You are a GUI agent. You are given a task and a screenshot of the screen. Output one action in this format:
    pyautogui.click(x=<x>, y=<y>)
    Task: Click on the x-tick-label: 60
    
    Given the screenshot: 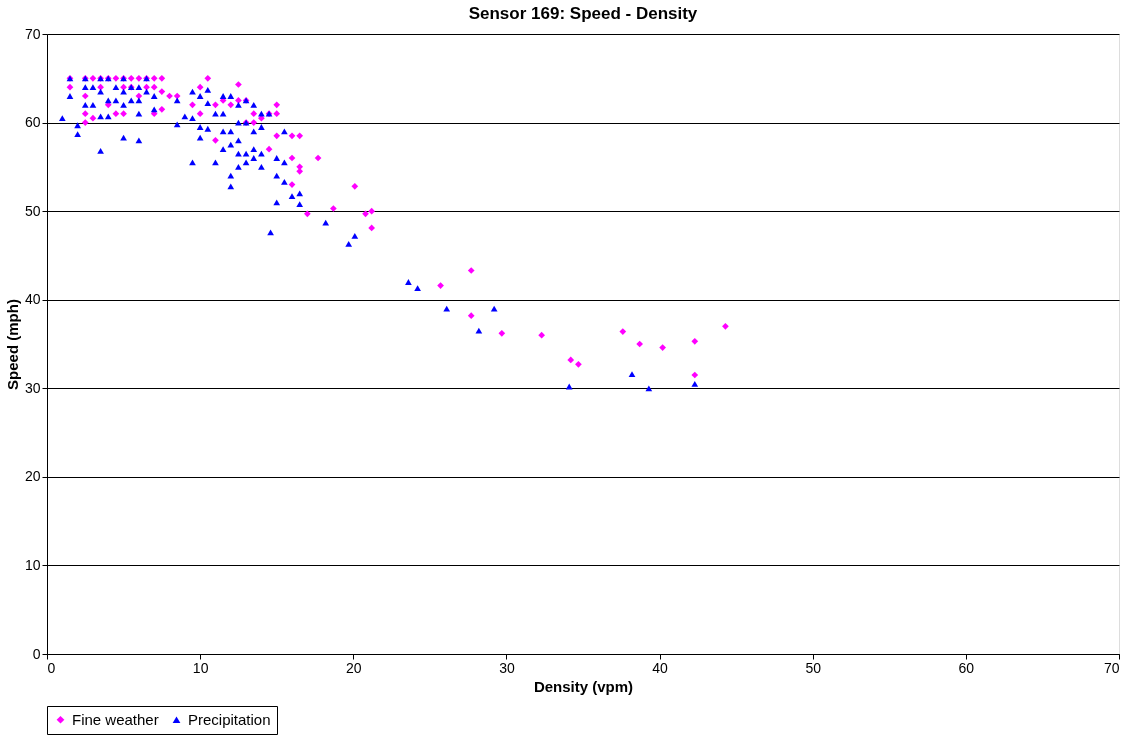 What is the action you would take?
    pyautogui.click(x=966, y=667)
    